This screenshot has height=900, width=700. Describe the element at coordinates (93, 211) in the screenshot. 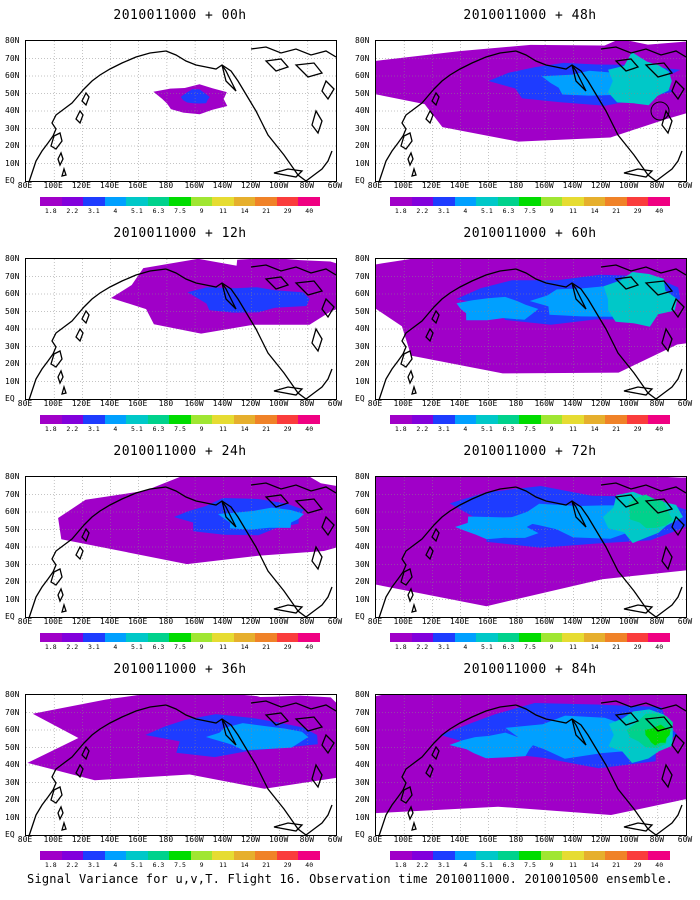

I see `colorbar-tick-label: 3.1` at that location.